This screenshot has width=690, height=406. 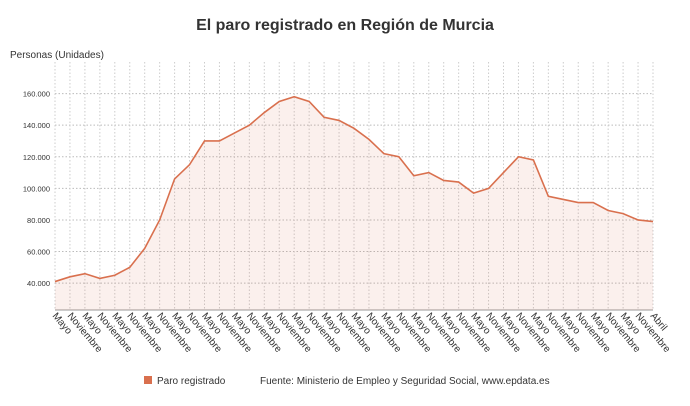 What do you see at coordinates (191, 381) in the screenshot?
I see `legend-label: Paro registrado` at bounding box center [191, 381].